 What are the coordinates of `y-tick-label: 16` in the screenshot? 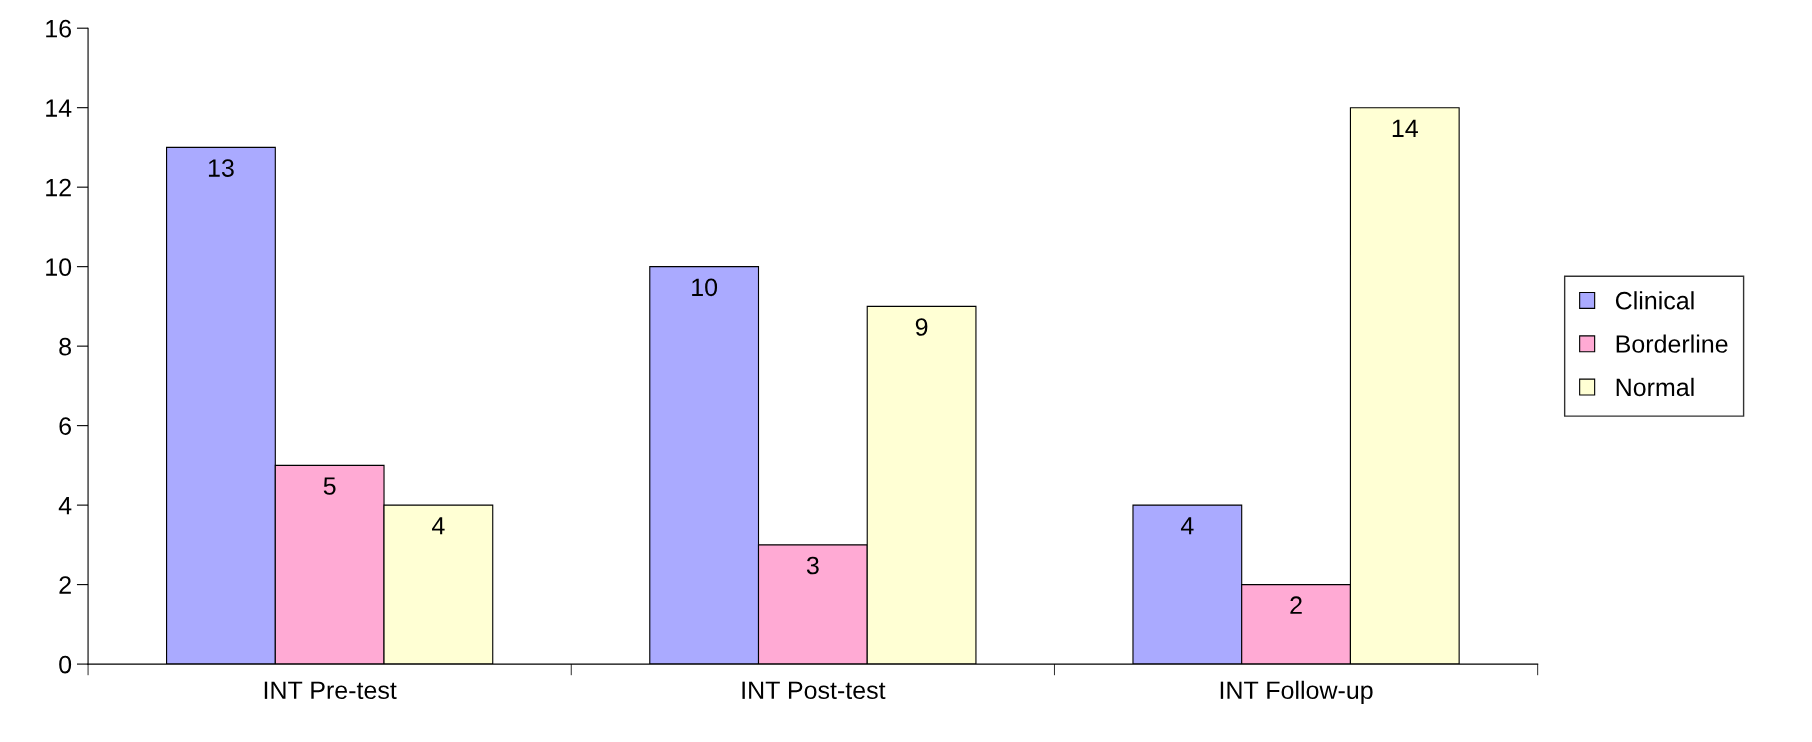 It's located at (58, 28).